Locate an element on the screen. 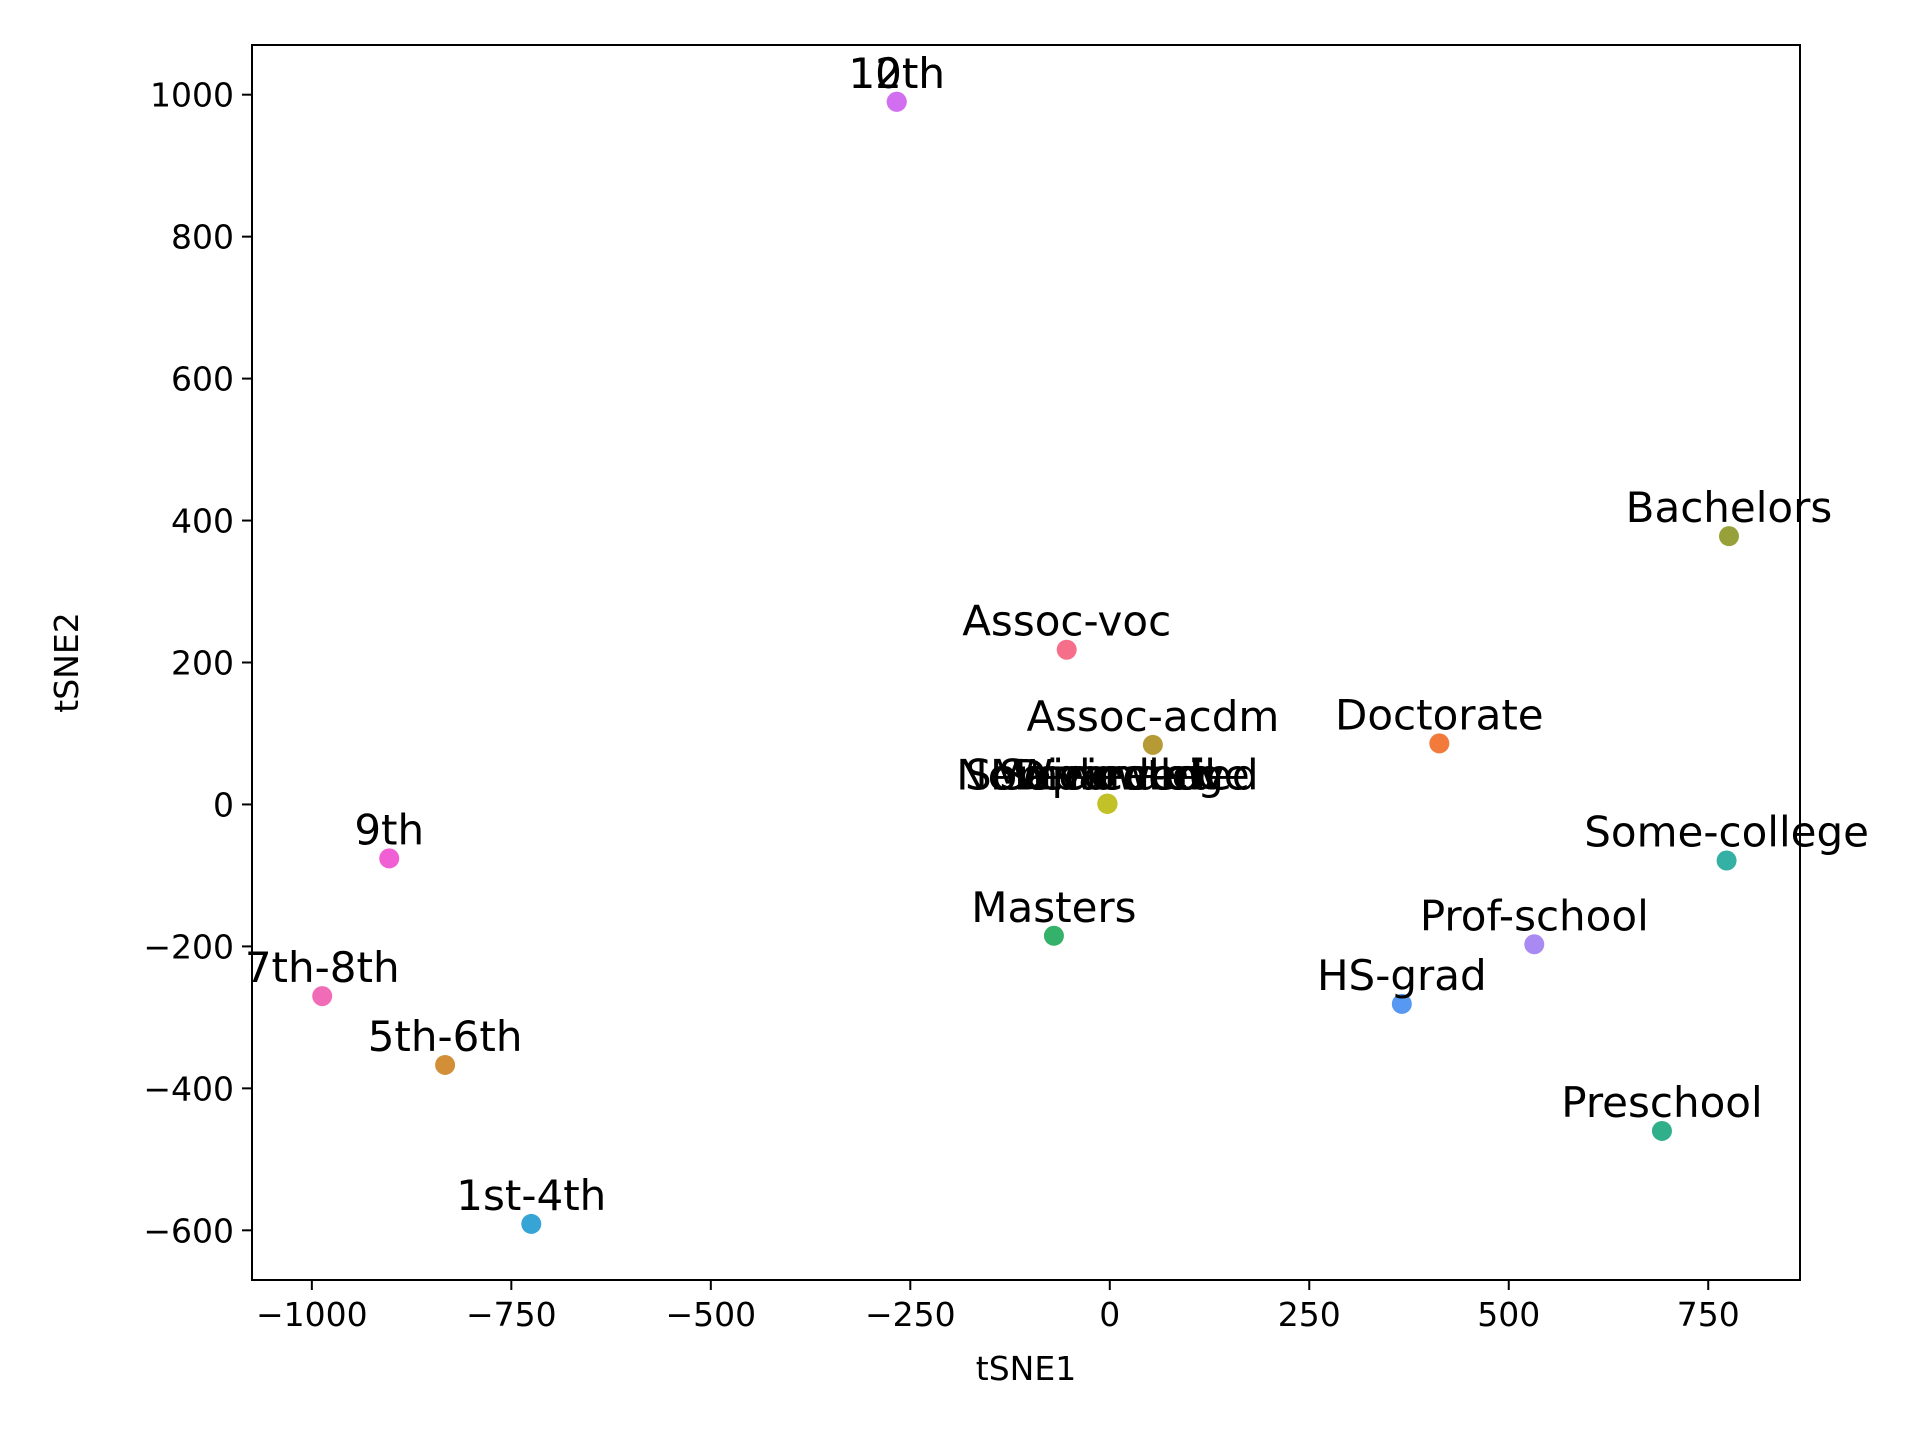 This screenshot has width=1920, height=1440. x-axis-label: tSNE1 is located at coordinates (1026, 1368).